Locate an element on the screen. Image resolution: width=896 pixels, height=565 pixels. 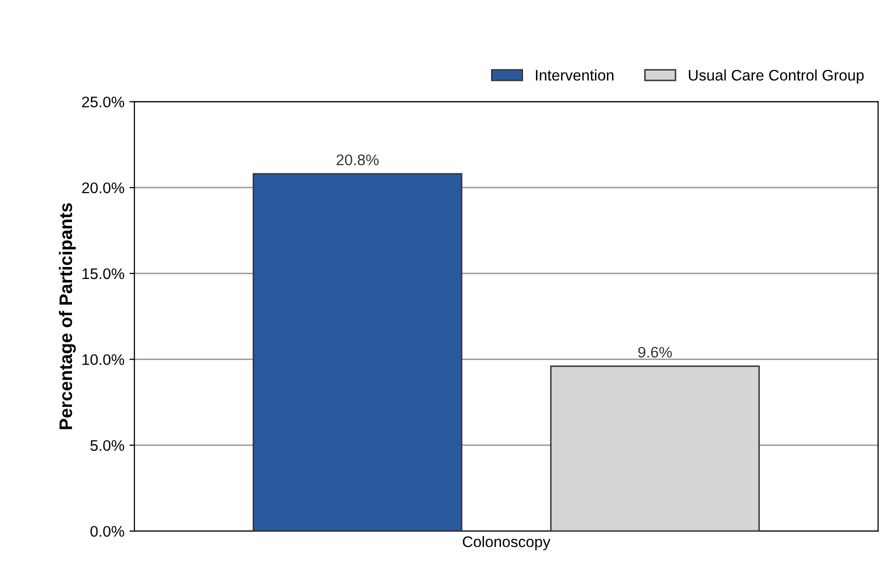
y-tick-label: 15.0% is located at coordinates (103, 274).